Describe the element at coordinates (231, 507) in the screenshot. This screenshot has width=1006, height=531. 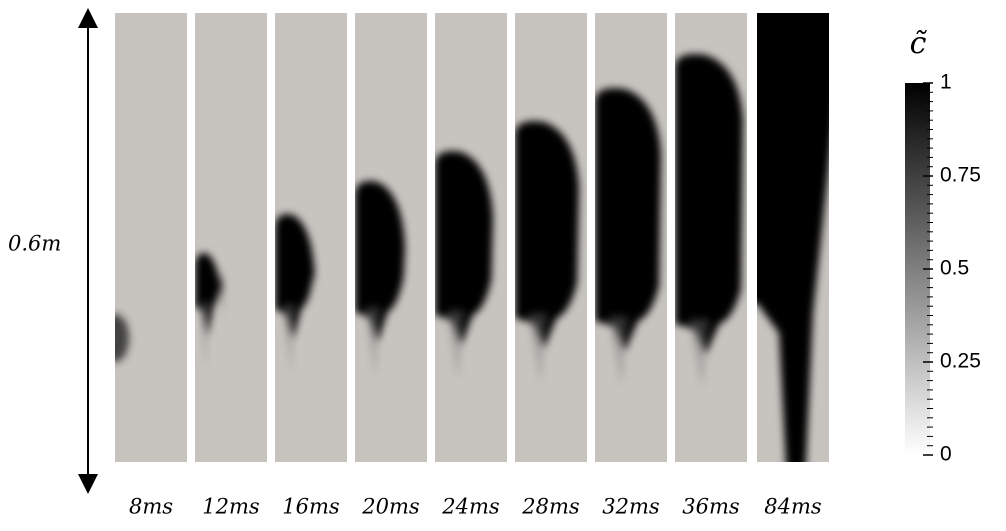
I see `time-label: 12ms` at that location.